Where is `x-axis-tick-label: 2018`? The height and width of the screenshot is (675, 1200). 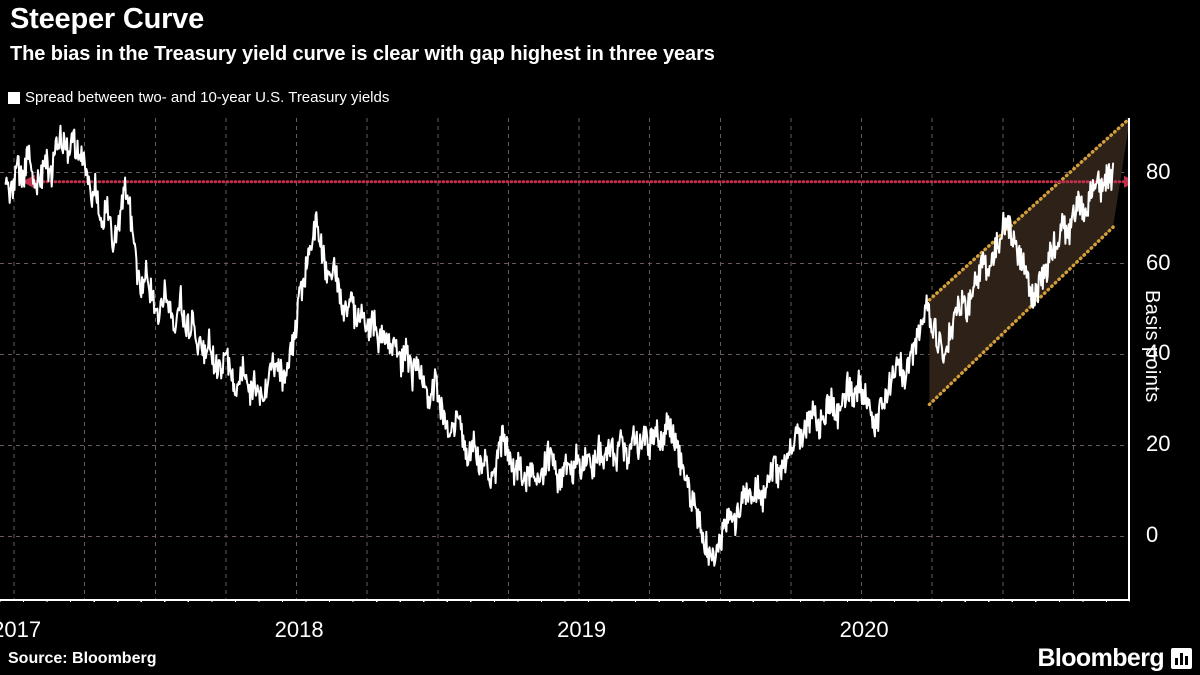
x-axis-tick-label: 2018 is located at coordinates (299, 629).